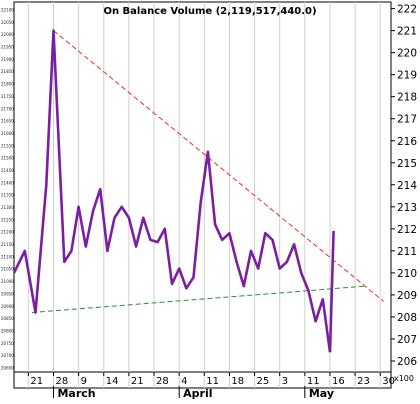 The image size is (420, 404). Describe the element at coordinates (112, 381) in the screenshot. I see `x-tick-label: 14` at that location.